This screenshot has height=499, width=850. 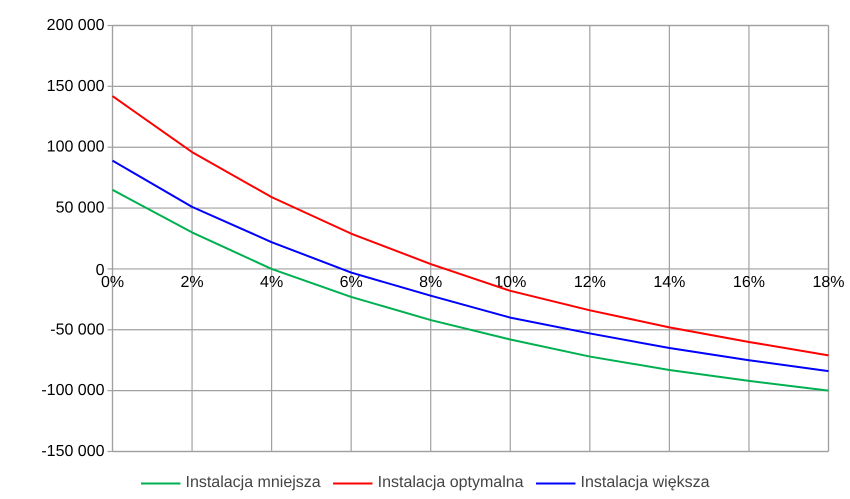 What do you see at coordinates (669, 282) in the screenshot?
I see `x-tick-label: 14%` at bounding box center [669, 282].